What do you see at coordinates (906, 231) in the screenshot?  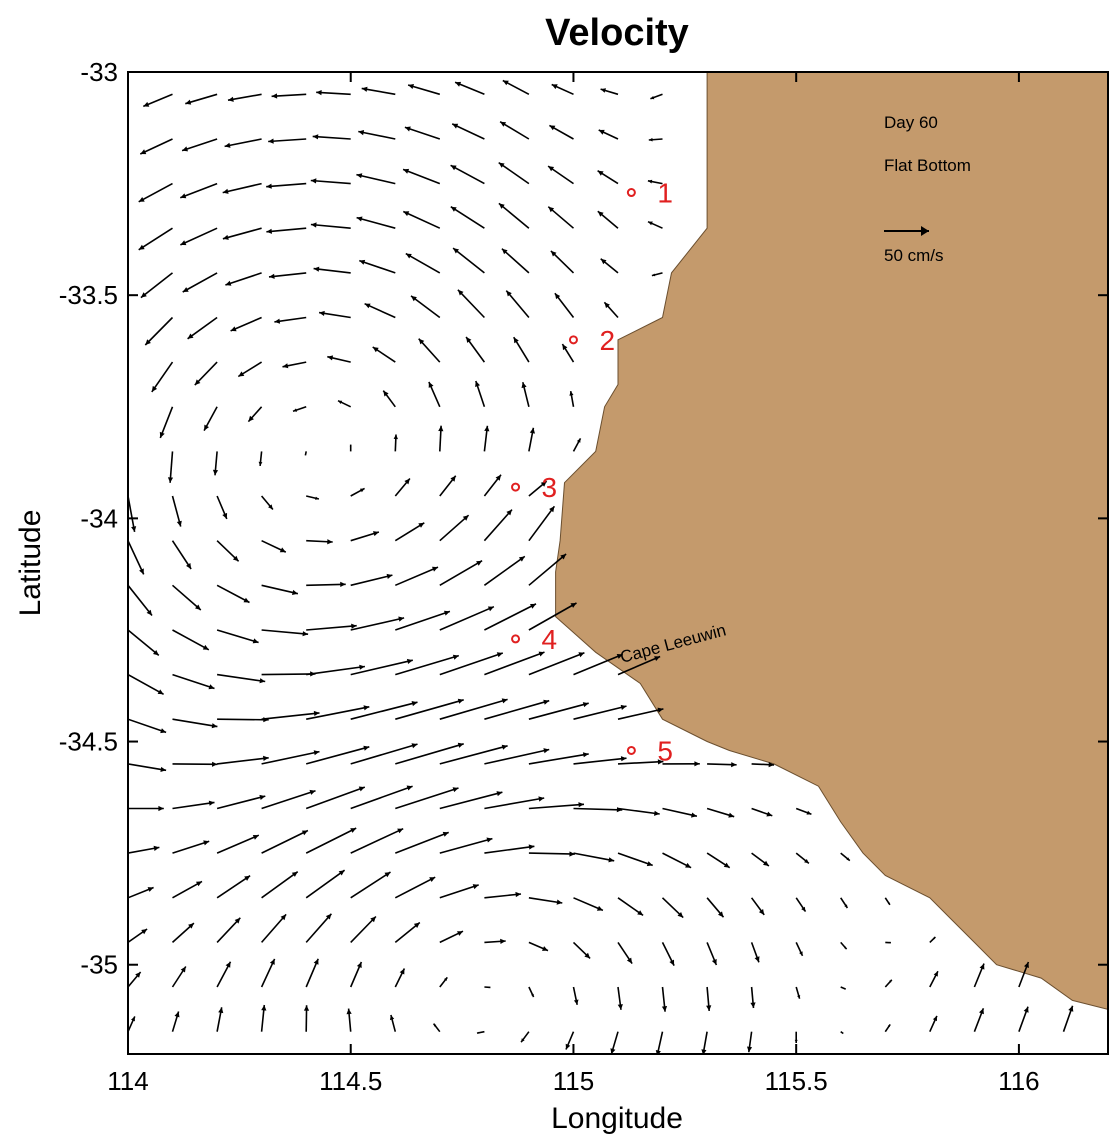 I see `reference-arrow` at bounding box center [906, 231].